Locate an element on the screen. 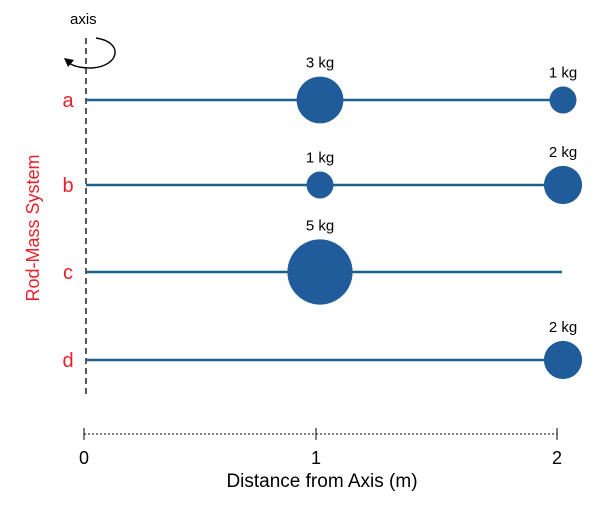  x-axis-title: Distance from Axis (m) is located at coordinates (321, 481).